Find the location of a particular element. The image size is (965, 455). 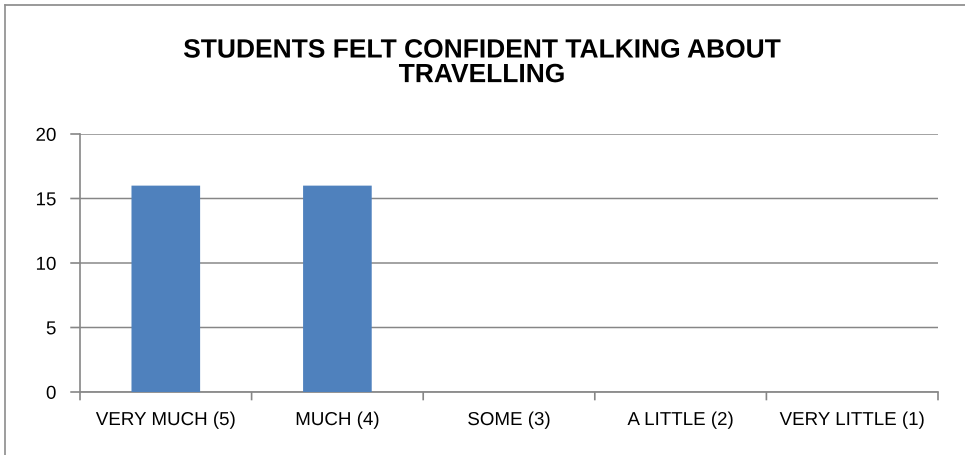

y-tick-label: 10 is located at coordinates (46, 263).